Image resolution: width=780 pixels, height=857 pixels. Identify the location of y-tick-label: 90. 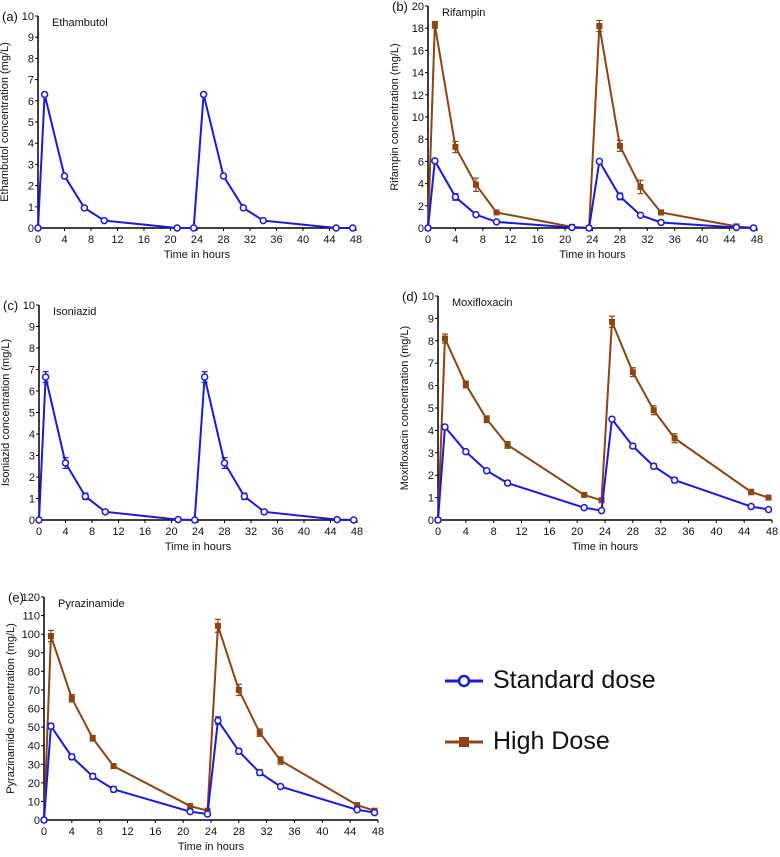
(34, 654).